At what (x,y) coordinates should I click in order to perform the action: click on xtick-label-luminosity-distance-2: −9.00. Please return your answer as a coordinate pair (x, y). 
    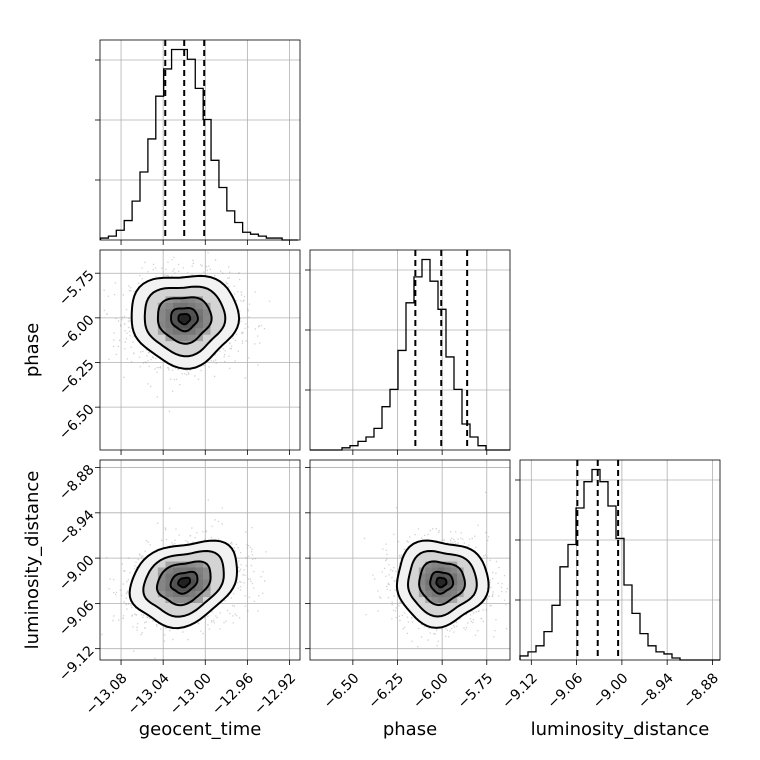
    Looking at the image, I should click on (611, 691).